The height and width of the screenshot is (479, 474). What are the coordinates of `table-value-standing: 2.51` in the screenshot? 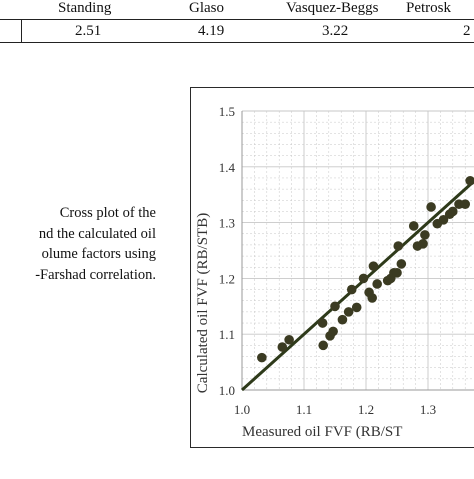 It's located at (88, 31).